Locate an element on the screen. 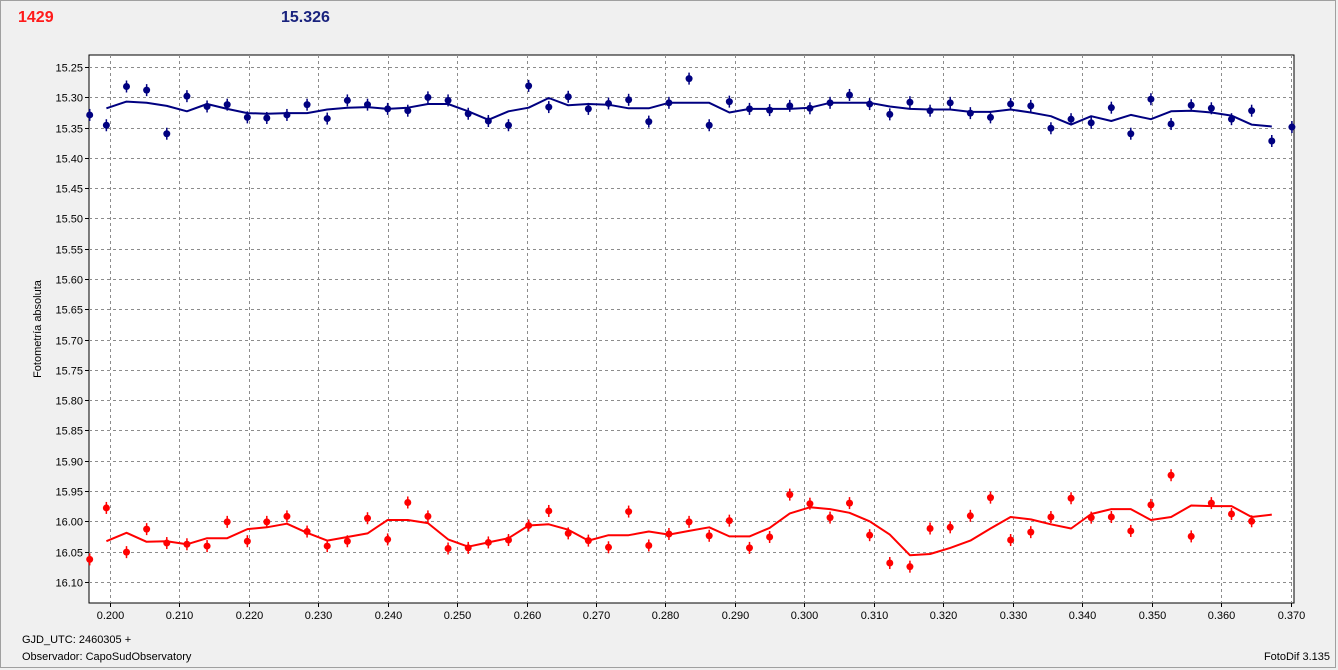 The height and width of the screenshot is (670, 1338). y-tick-label: 15.95 is located at coordinates (69, 493).